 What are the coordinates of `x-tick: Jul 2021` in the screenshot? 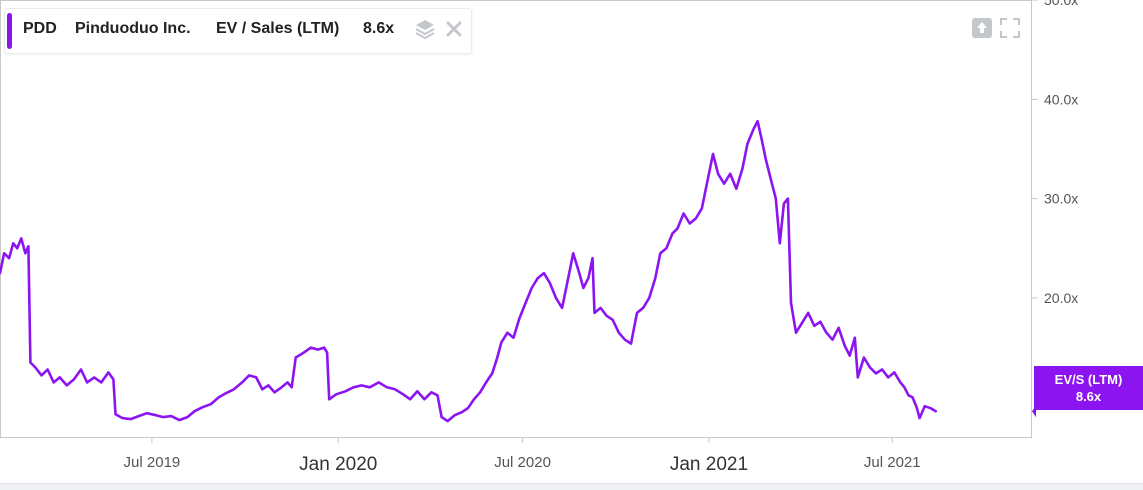 It's located at (892, 454).